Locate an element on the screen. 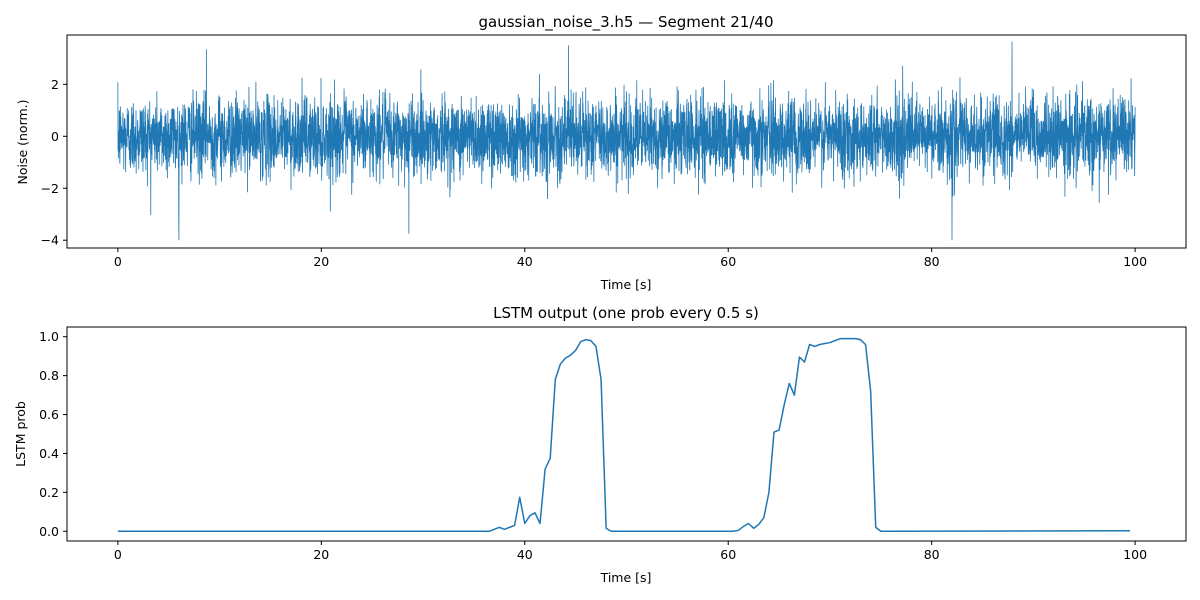 Image resolution: width=1200 pixels, height=600 pixels. noise-x-tick-label: 20 is located at coordinates (321, 261).